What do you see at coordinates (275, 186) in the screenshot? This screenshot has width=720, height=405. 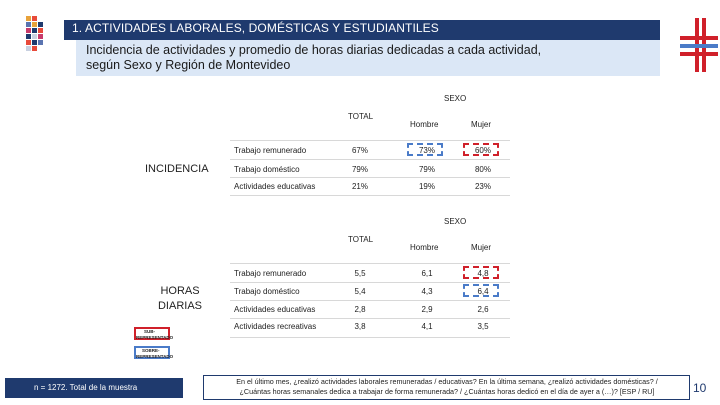 I see `incidencia-row-label: Actividades educativas` at bounding box center [275, 186].